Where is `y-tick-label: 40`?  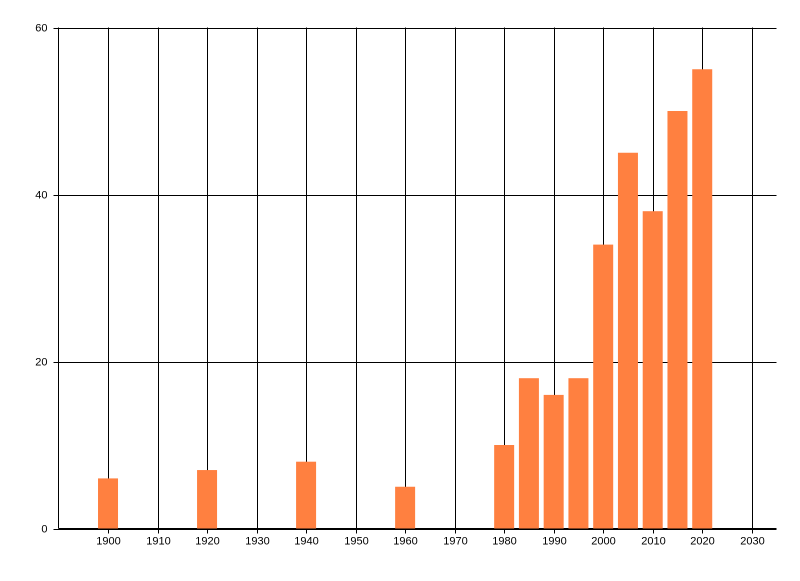
y-tick-label: 40 is located at coordinates (41, 195).